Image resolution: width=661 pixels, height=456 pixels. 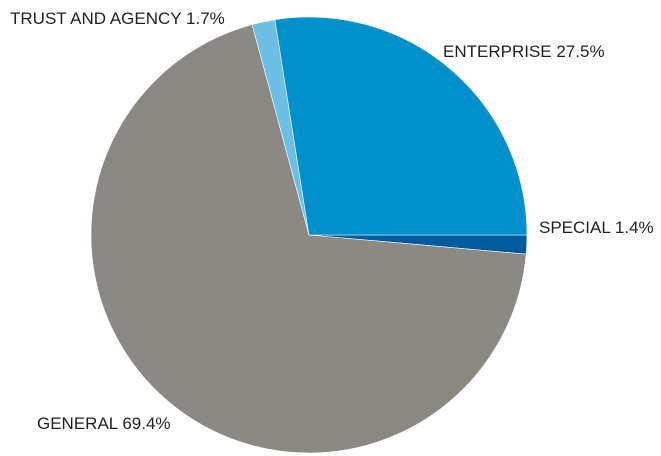 I want to click on slice-label-enterprise: ENTERPRISE 27.5%, so click(x=524, y=51).